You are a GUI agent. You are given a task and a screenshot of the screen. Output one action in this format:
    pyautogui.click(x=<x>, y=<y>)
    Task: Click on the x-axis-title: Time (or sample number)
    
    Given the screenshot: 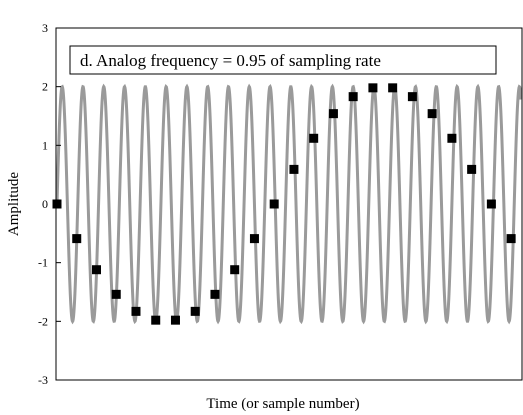 What is the action you would take?
    pyautogui.click(x=282, y=404)
    